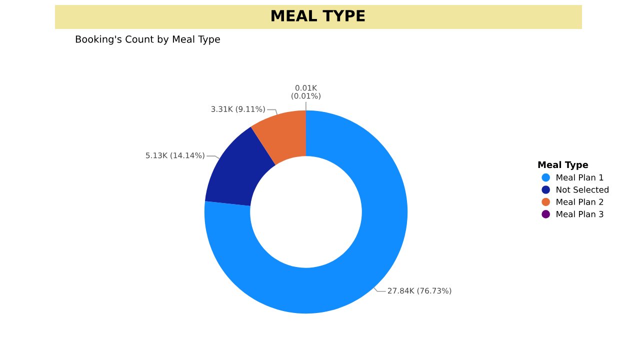 The image size is (640, 360). What do you see at coordinates (318, 16) in the screenshot?
I see `chart-title: MEAL TYPE` at bounding box center [318, 16].